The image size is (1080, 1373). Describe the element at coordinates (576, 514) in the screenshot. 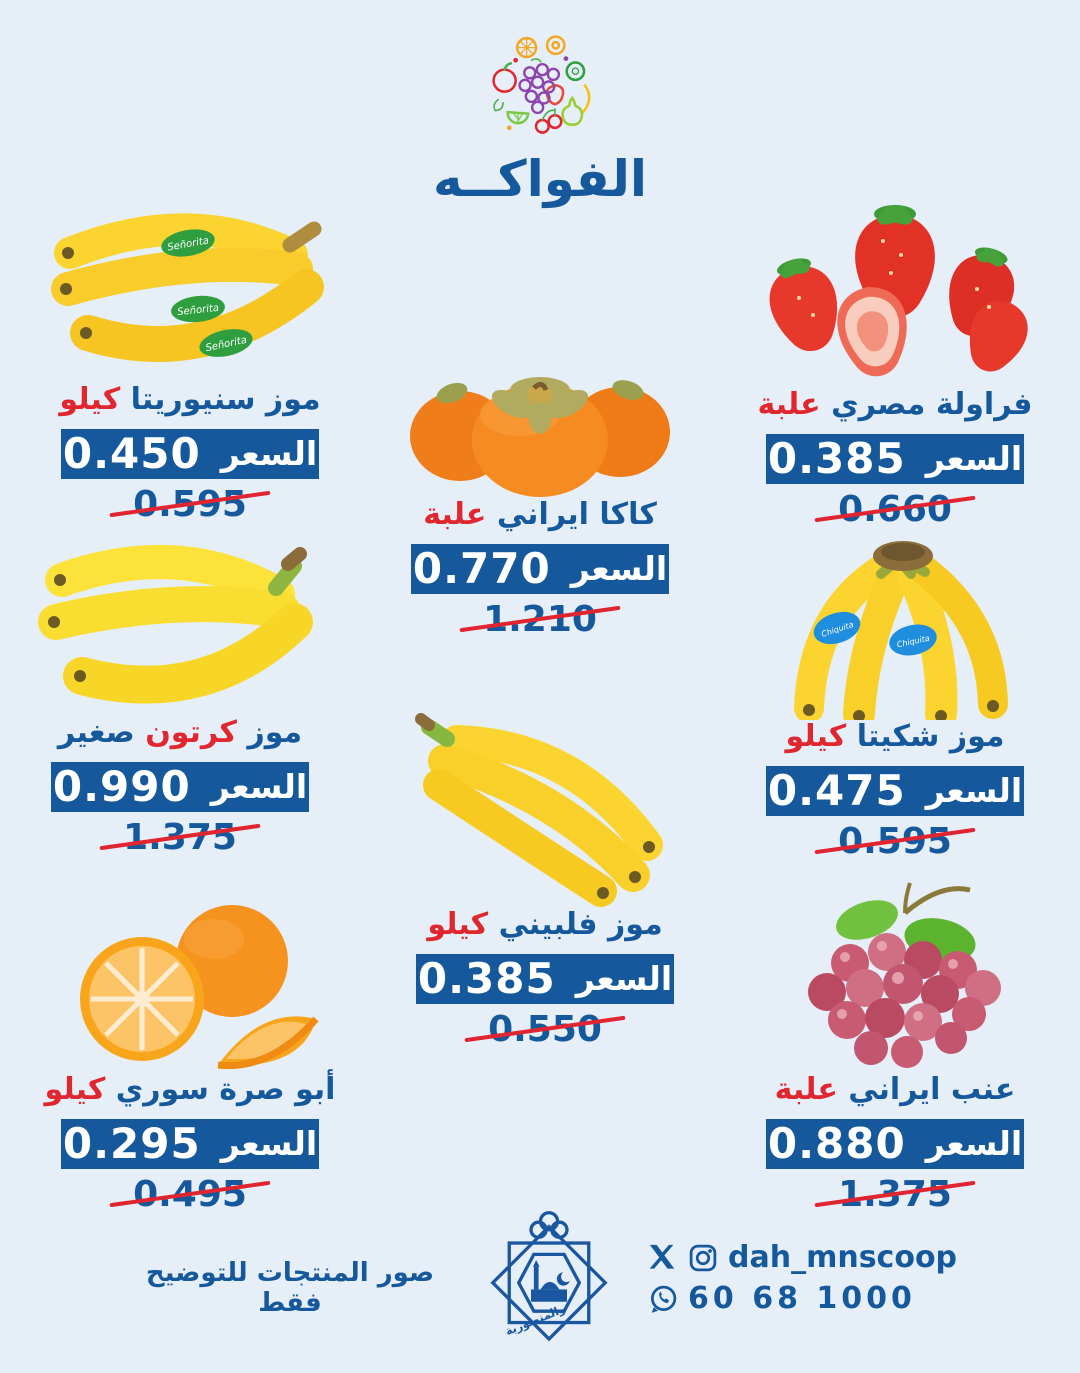

I see `name-blue: كاكا ايراني` at that location.